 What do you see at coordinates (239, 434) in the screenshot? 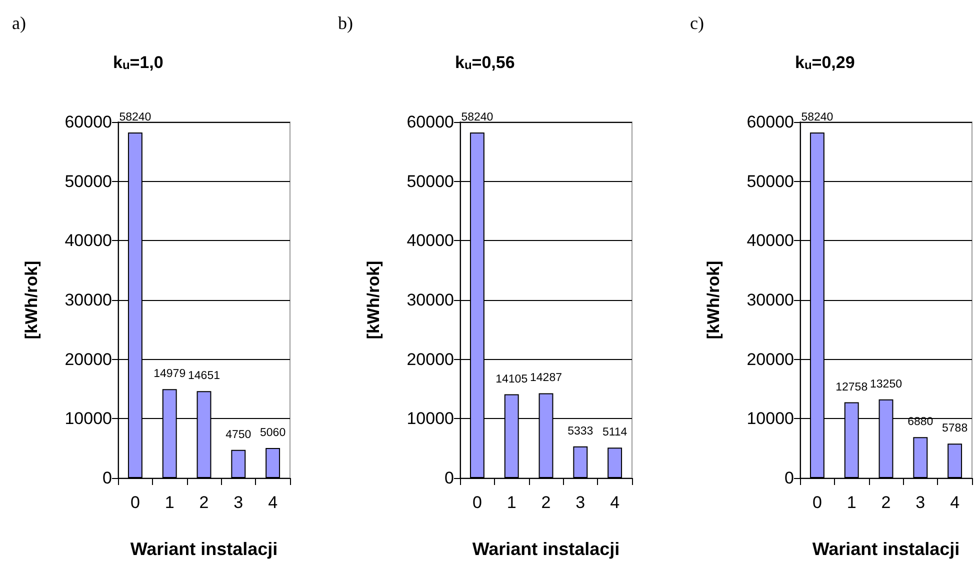
I see `data-label: 4750` at bounding box center [239, 434].